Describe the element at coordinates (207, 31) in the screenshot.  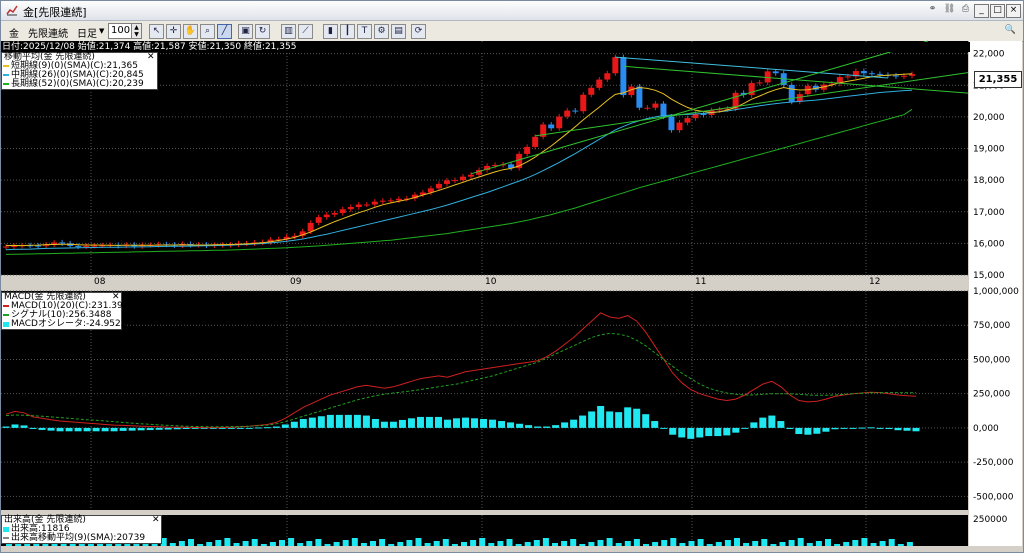
I see `zoom-icon: ⌕` at that location.